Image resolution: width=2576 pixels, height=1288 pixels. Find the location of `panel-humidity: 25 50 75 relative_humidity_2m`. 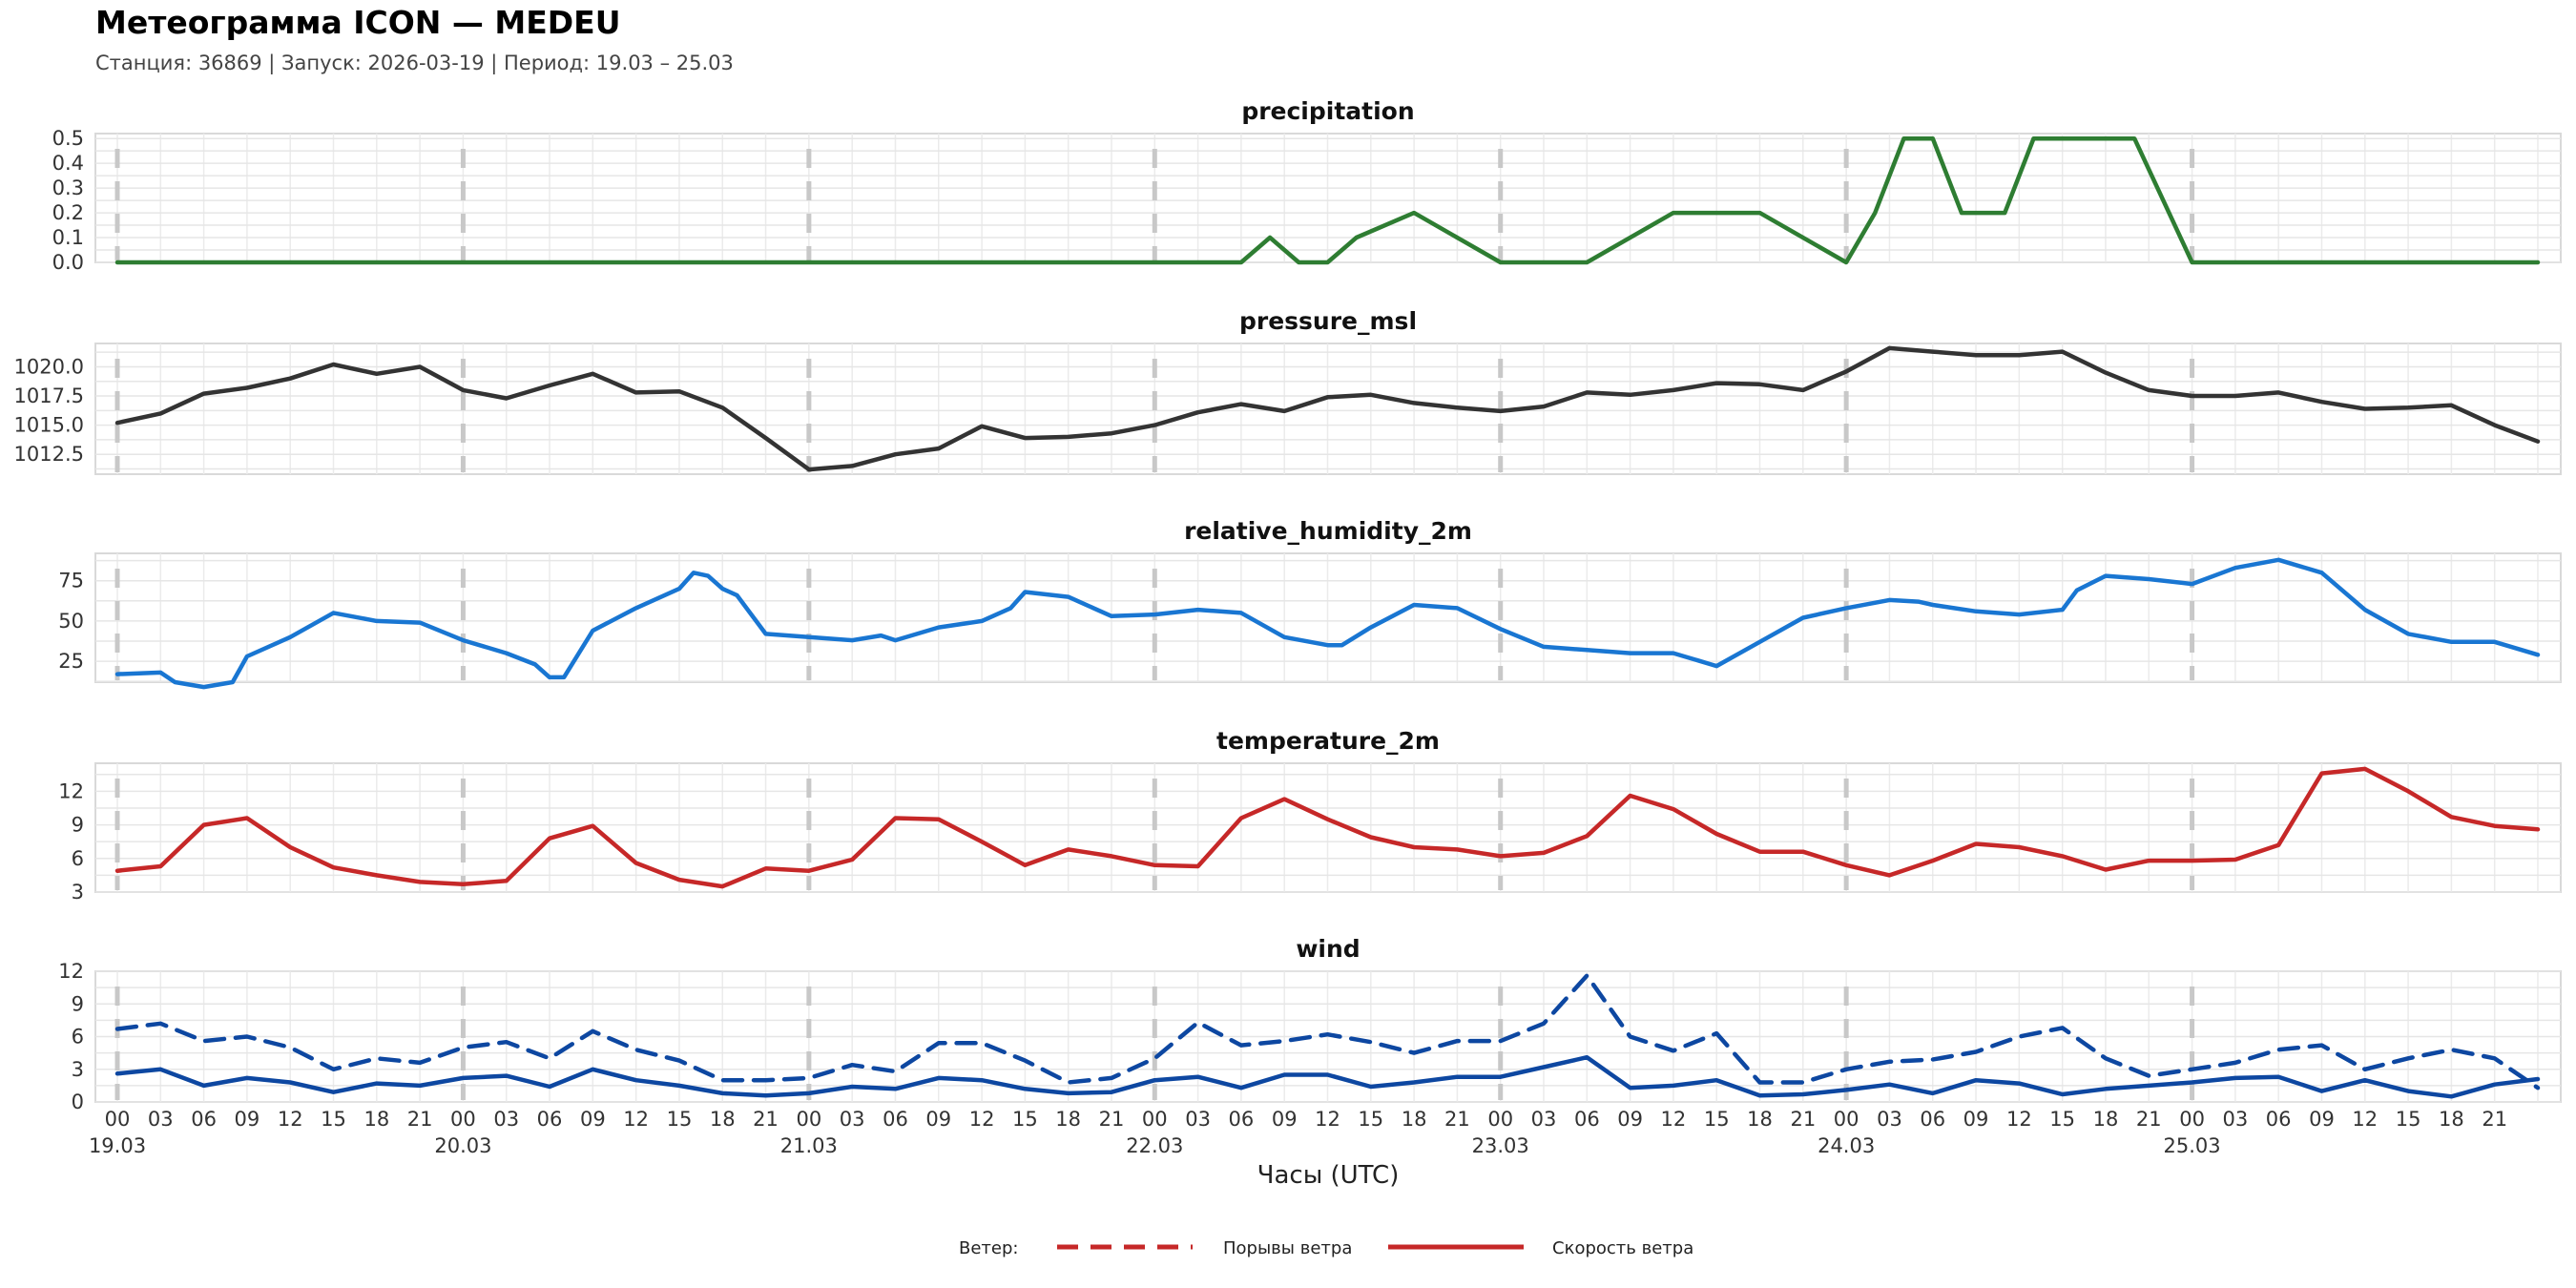

panel-humidity: 25 50 75 relative_humidity_2m is located at coordinates (1310, 603).